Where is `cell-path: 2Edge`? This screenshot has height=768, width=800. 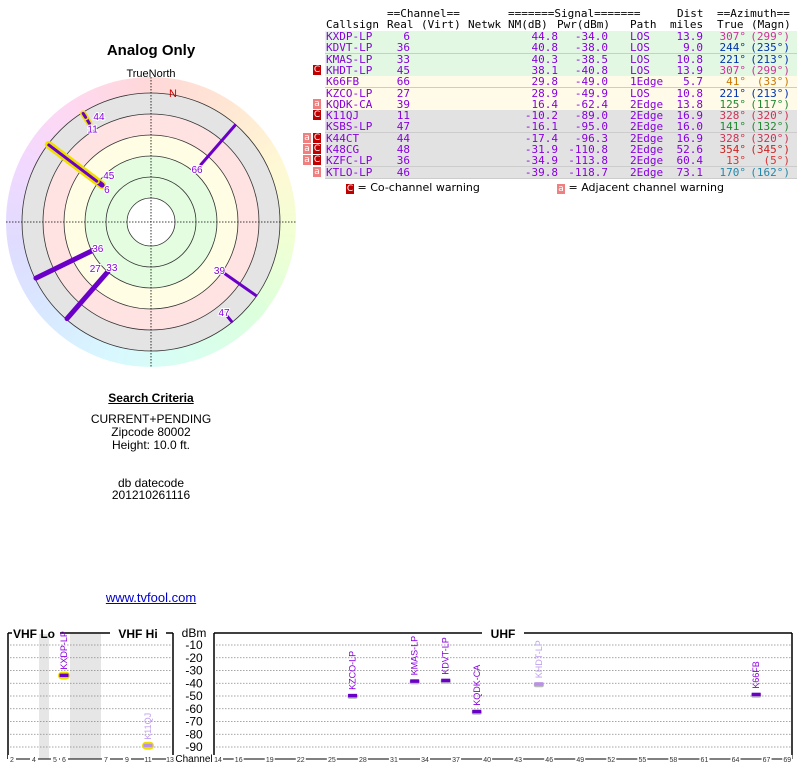 cell-path: 2Edge is located at coordinates (647, 149).